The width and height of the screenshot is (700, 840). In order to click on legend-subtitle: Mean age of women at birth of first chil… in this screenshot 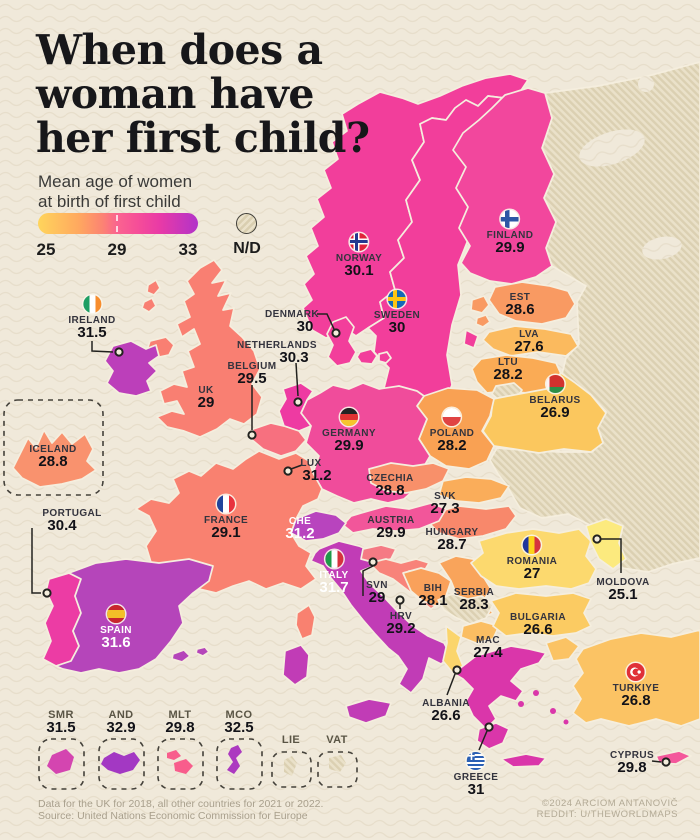, I will do `click(115, 192)`.